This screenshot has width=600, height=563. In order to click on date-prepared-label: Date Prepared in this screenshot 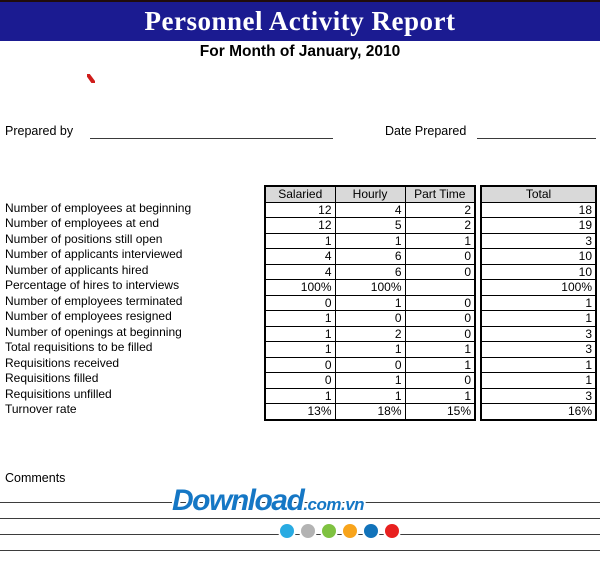, I will do `click(426, 131)`.